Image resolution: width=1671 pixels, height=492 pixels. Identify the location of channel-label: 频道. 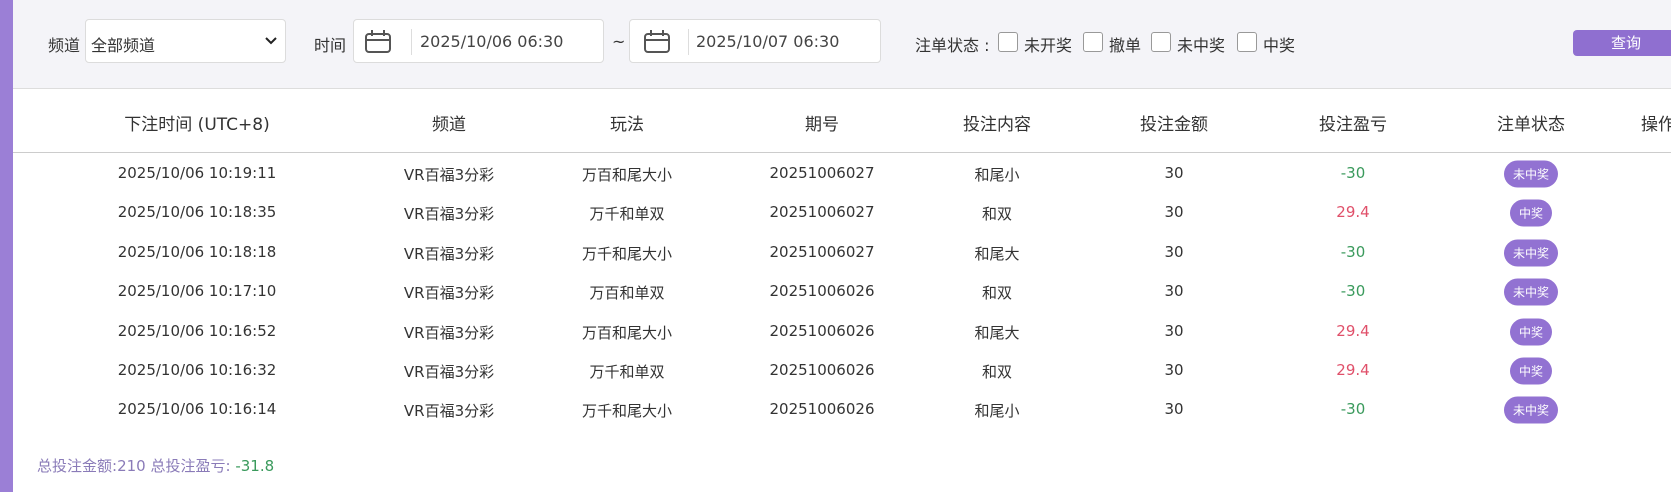
(64, 45).